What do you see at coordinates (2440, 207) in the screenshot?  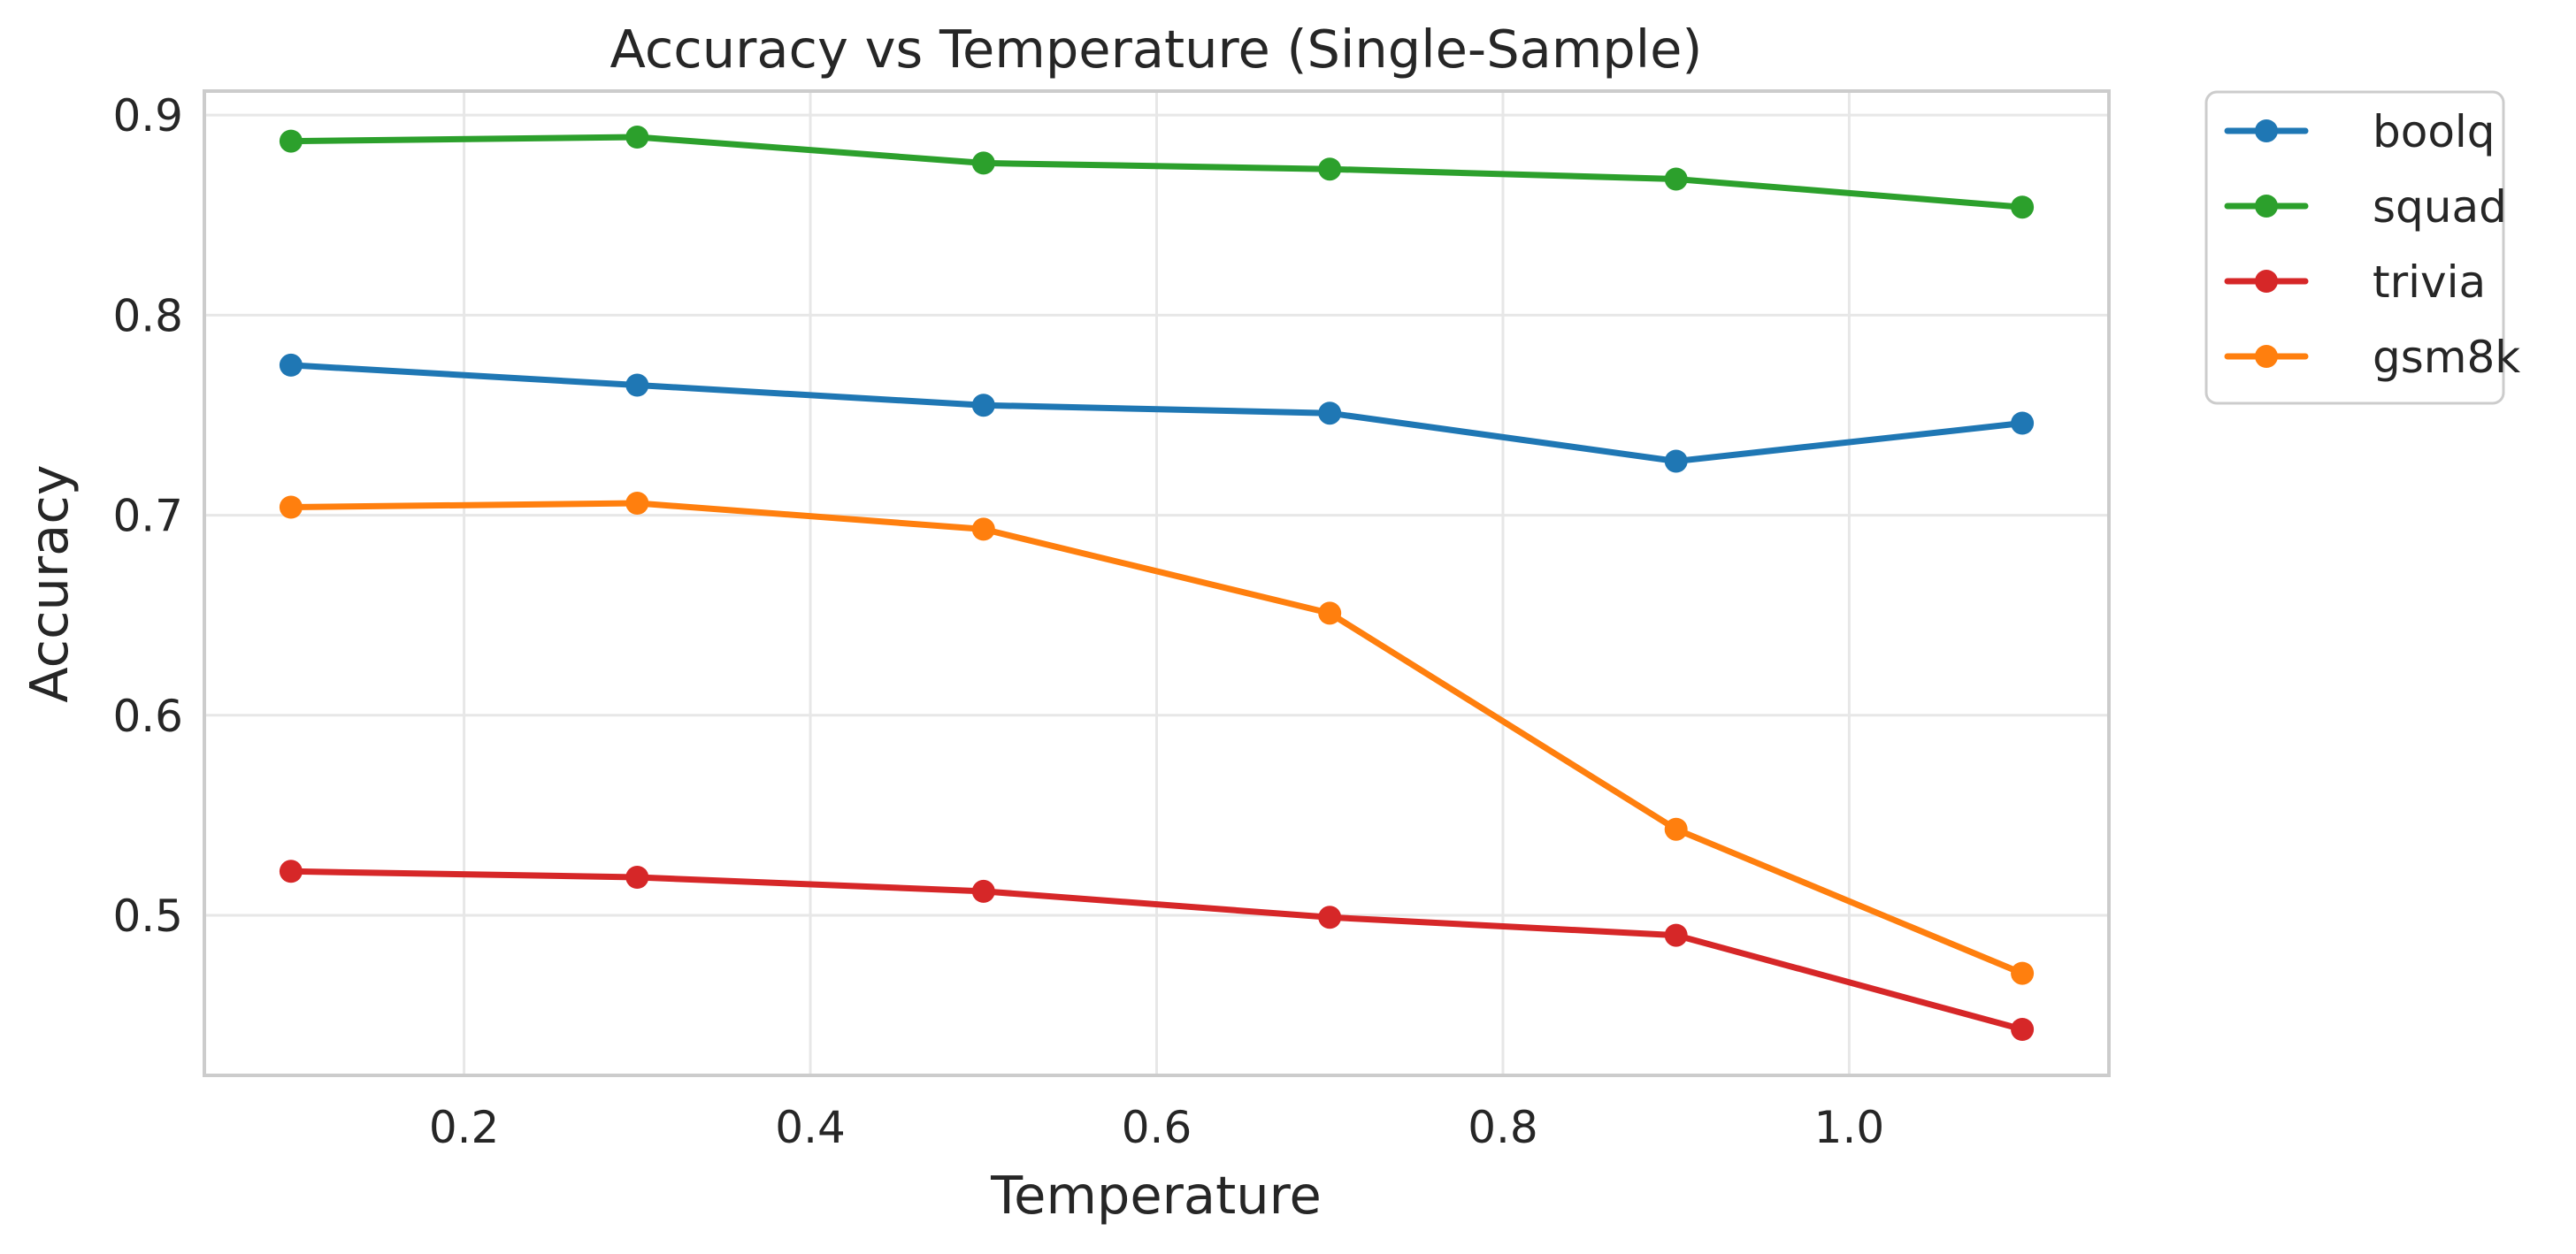 I see `legend-label-squad: squad` at bounding box center [2440, 207].